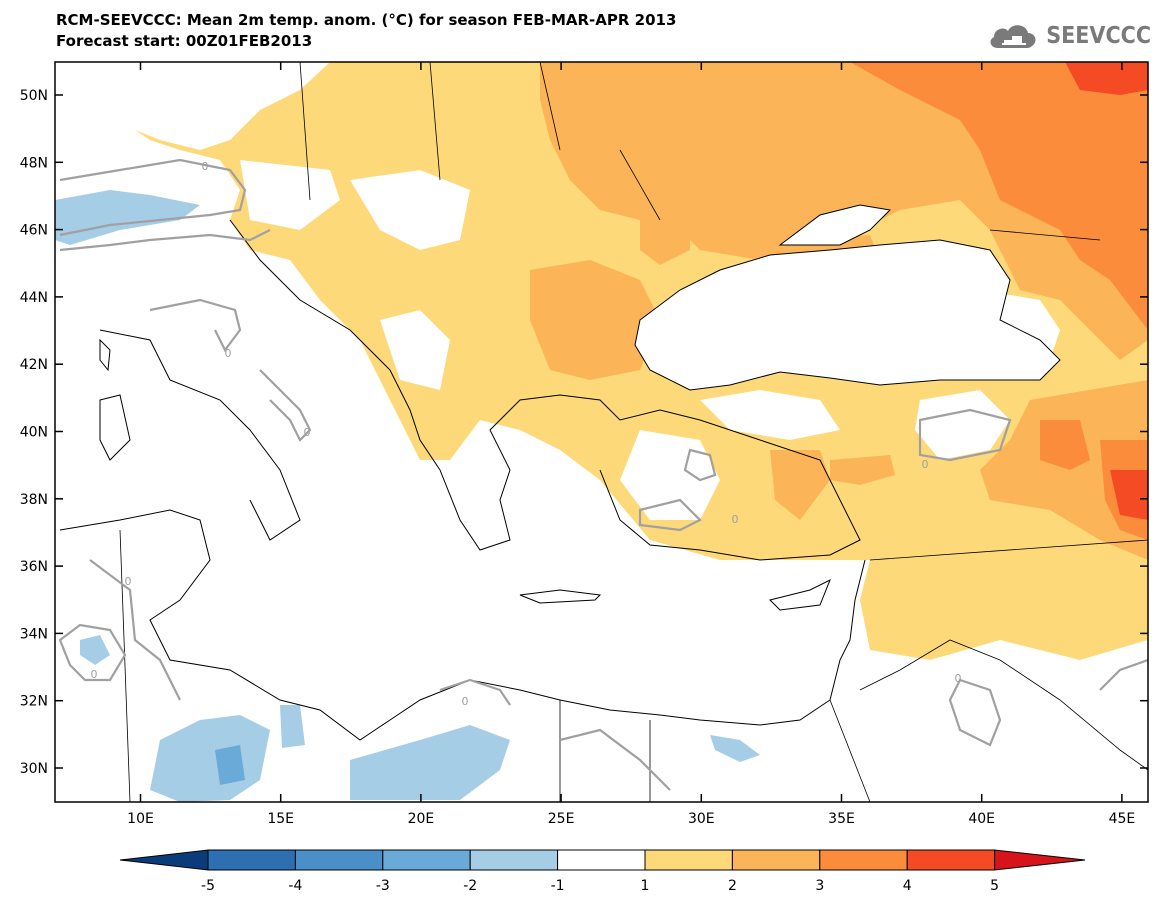  I want to click on lat-tick-label: 48N, so click(34, 163).